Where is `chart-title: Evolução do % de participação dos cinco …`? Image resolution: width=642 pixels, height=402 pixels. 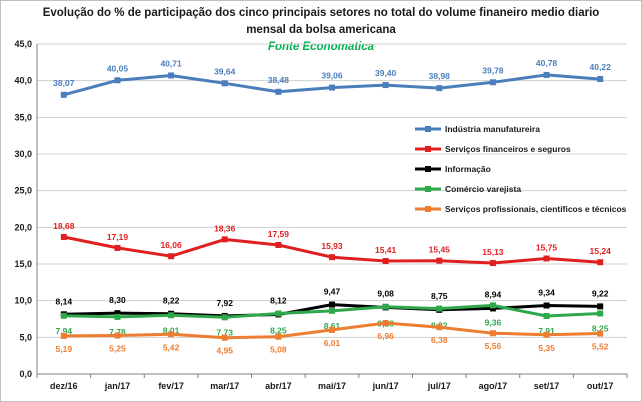 chart-title: Evolução do % de participação dos cinco … is located at coordinates (321, 22).